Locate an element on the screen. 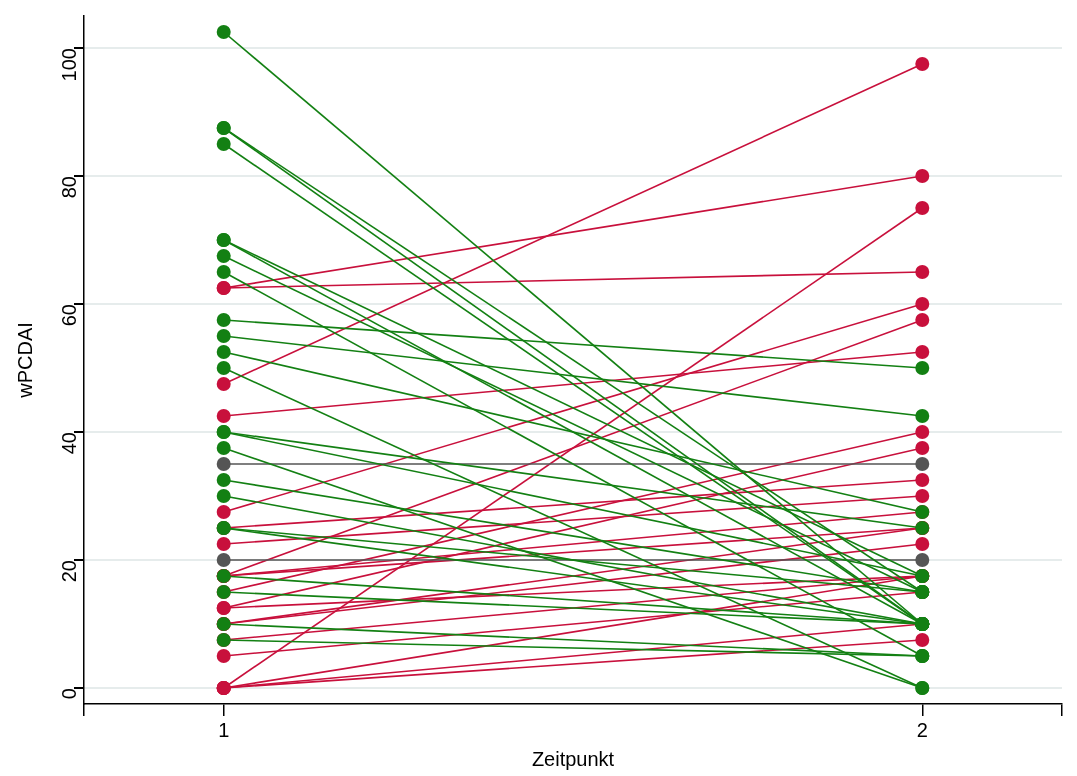 The height and width of the screenshot is (776, 1077). y-axis-title: wPCDAI is located at coordinates (24, 360).